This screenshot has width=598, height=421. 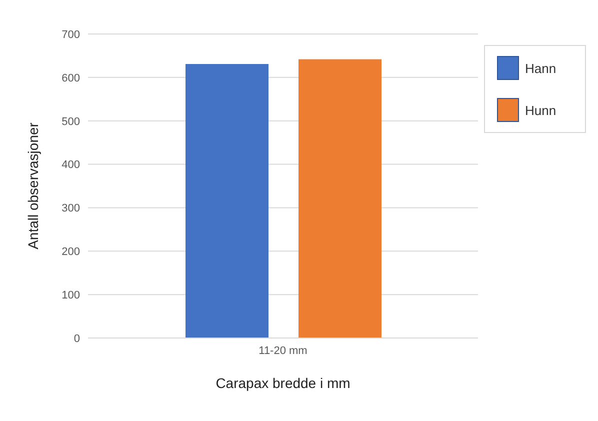 I want to click on y-tick-label: 200, so click(x=71, y=252).